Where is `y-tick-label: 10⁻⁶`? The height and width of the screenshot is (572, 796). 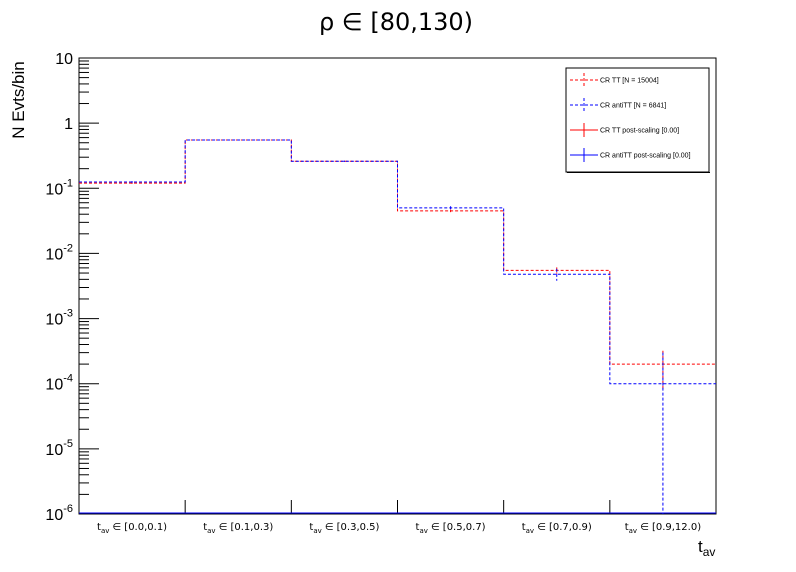 y-tick-label: 10⁻⁶ is located at coordinates (59, 513).